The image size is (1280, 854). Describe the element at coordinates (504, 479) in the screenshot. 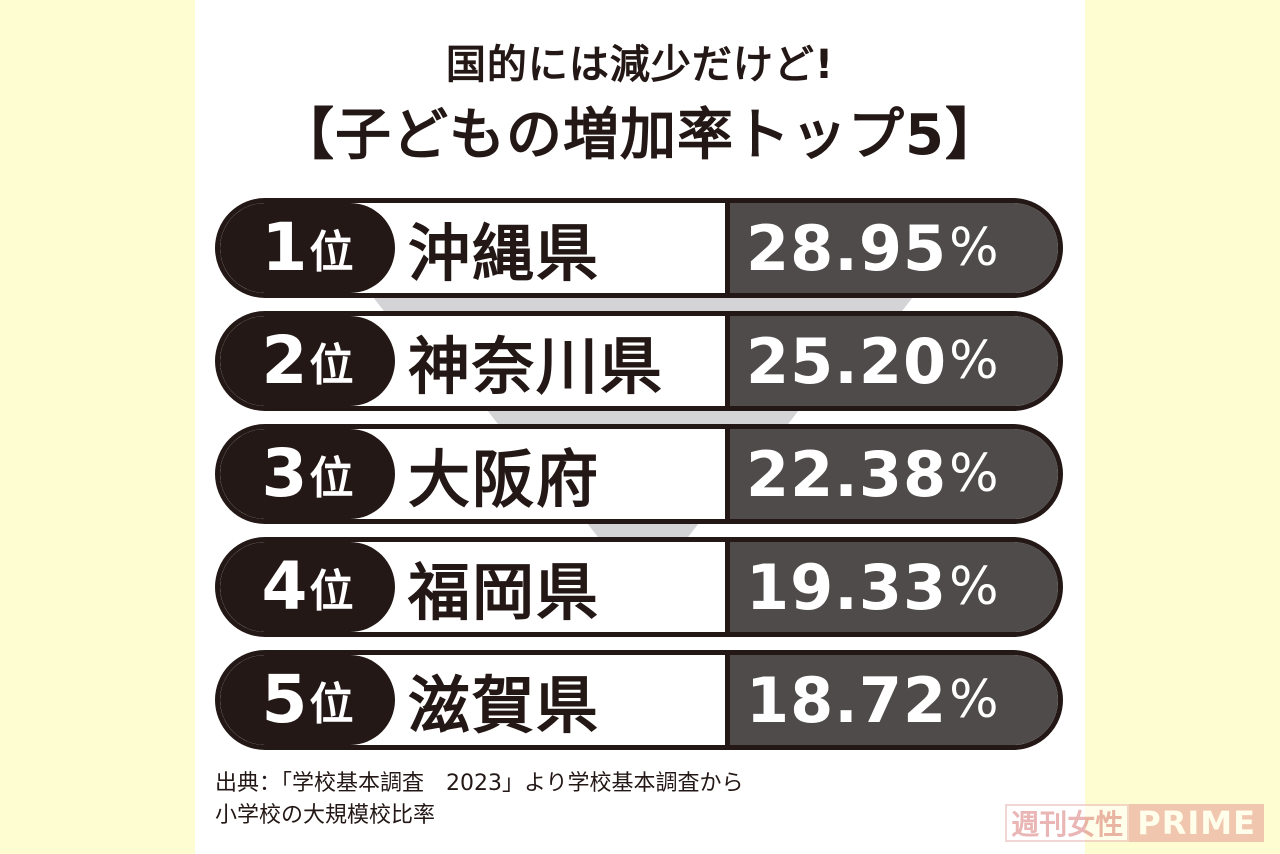

I see `prefecture-name: 大阪府` at that location.